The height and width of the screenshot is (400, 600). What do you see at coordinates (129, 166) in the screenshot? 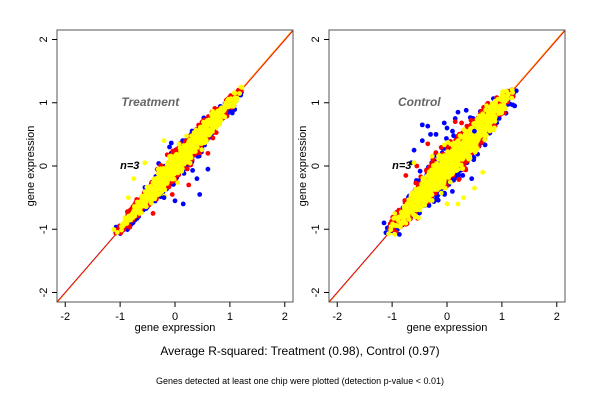
I see `sample-count-label: n=3` at bounding box center [129, 166].